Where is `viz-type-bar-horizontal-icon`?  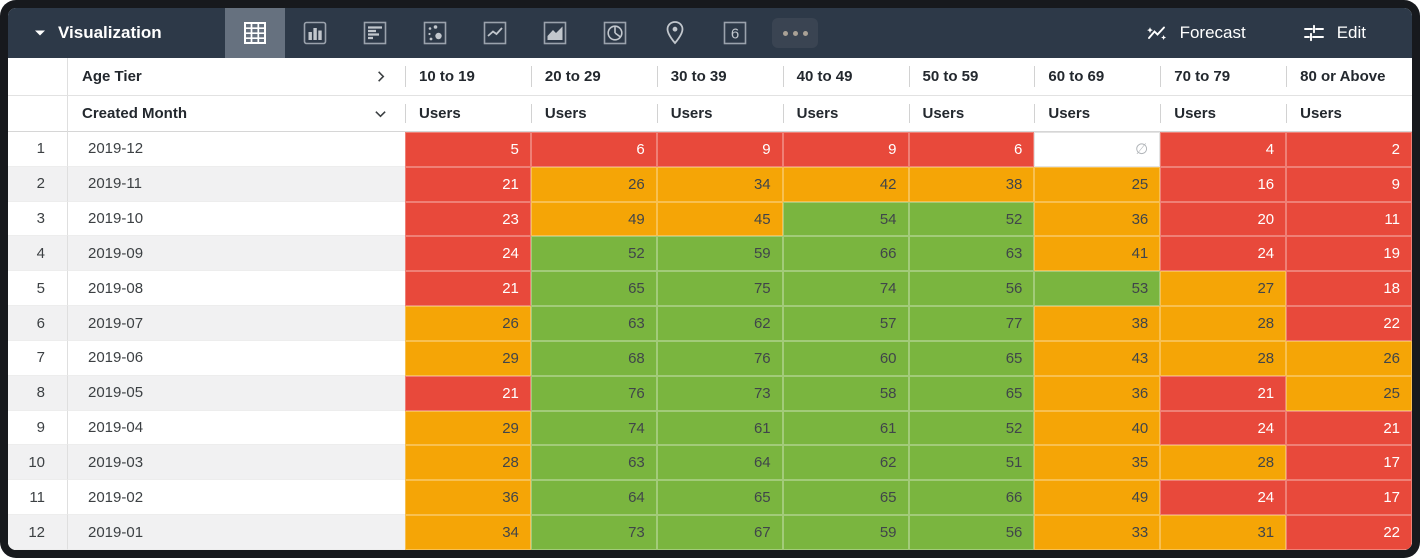 viz-type-bar-horizontal-icon is located at coordinates (375, 33).